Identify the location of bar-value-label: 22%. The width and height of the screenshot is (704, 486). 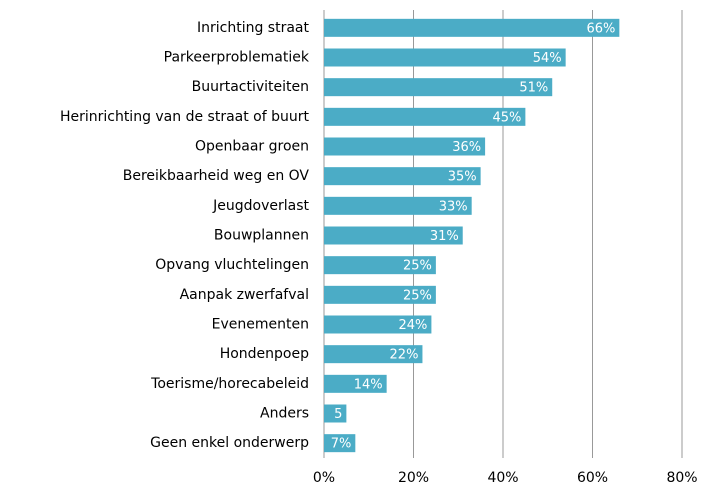
(404, 355).